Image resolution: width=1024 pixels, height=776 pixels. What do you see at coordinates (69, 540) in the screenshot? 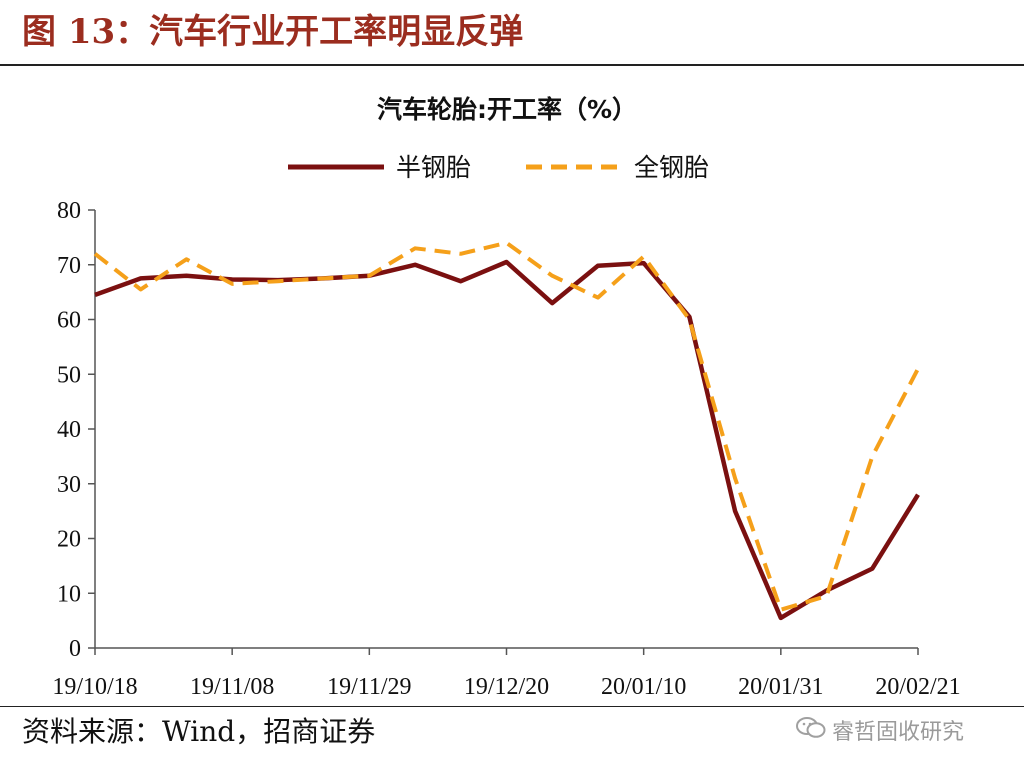
I see `y-tick-label: 20` at bounding box center [69, 540].